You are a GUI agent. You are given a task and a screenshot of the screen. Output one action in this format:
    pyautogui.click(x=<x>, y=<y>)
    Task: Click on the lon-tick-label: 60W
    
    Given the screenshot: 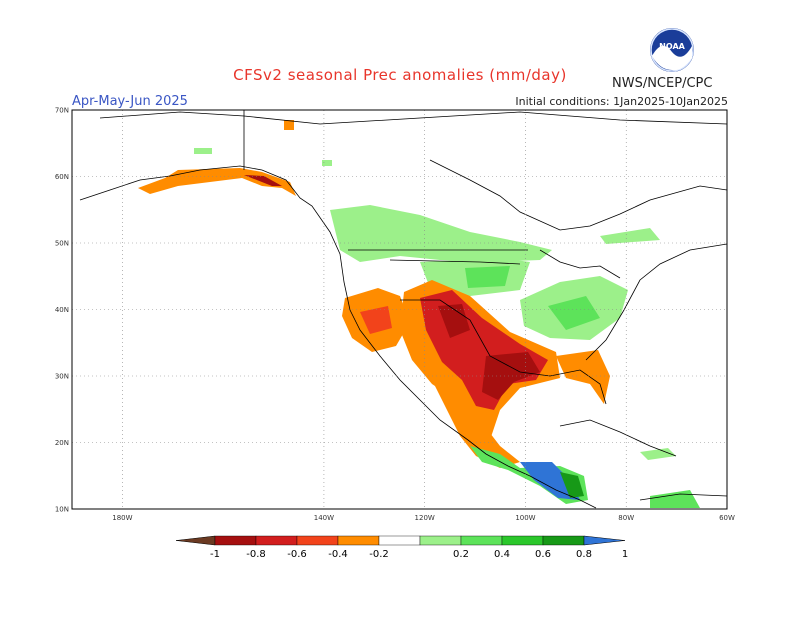 What is the action you would take?
    pyautogui.click(x=727, y=518)
    